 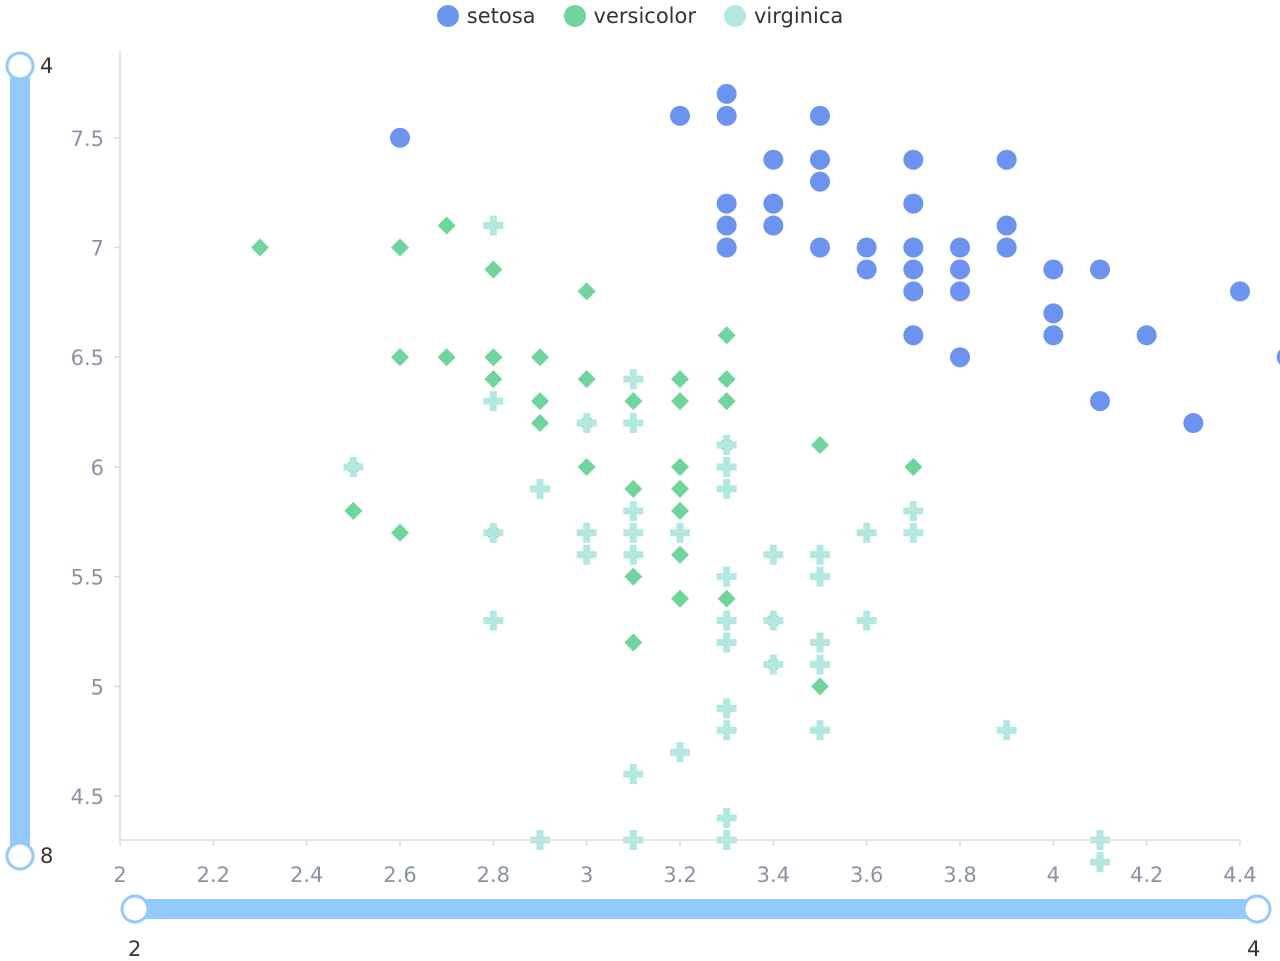 What do you see at coordinates (1254, 949) in the screenshot?
I see `x-slider-max-value: 4` at bounding box center [1254, 949].